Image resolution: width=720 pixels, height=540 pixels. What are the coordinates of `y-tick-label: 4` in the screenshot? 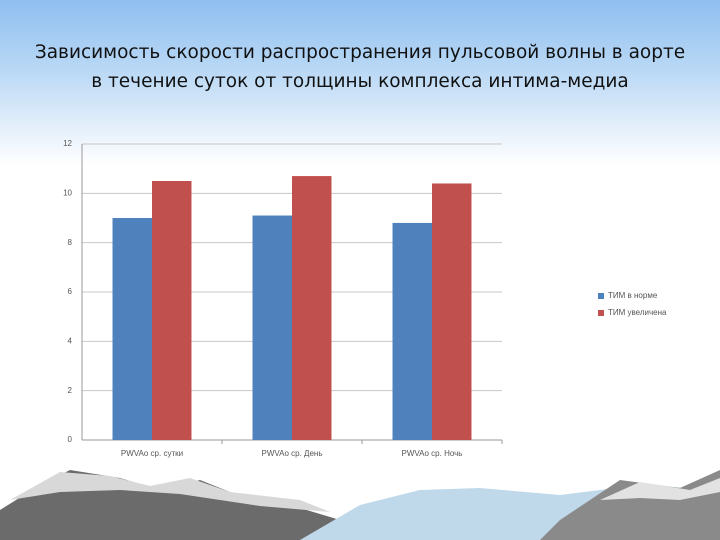 It's located at (70, 340).